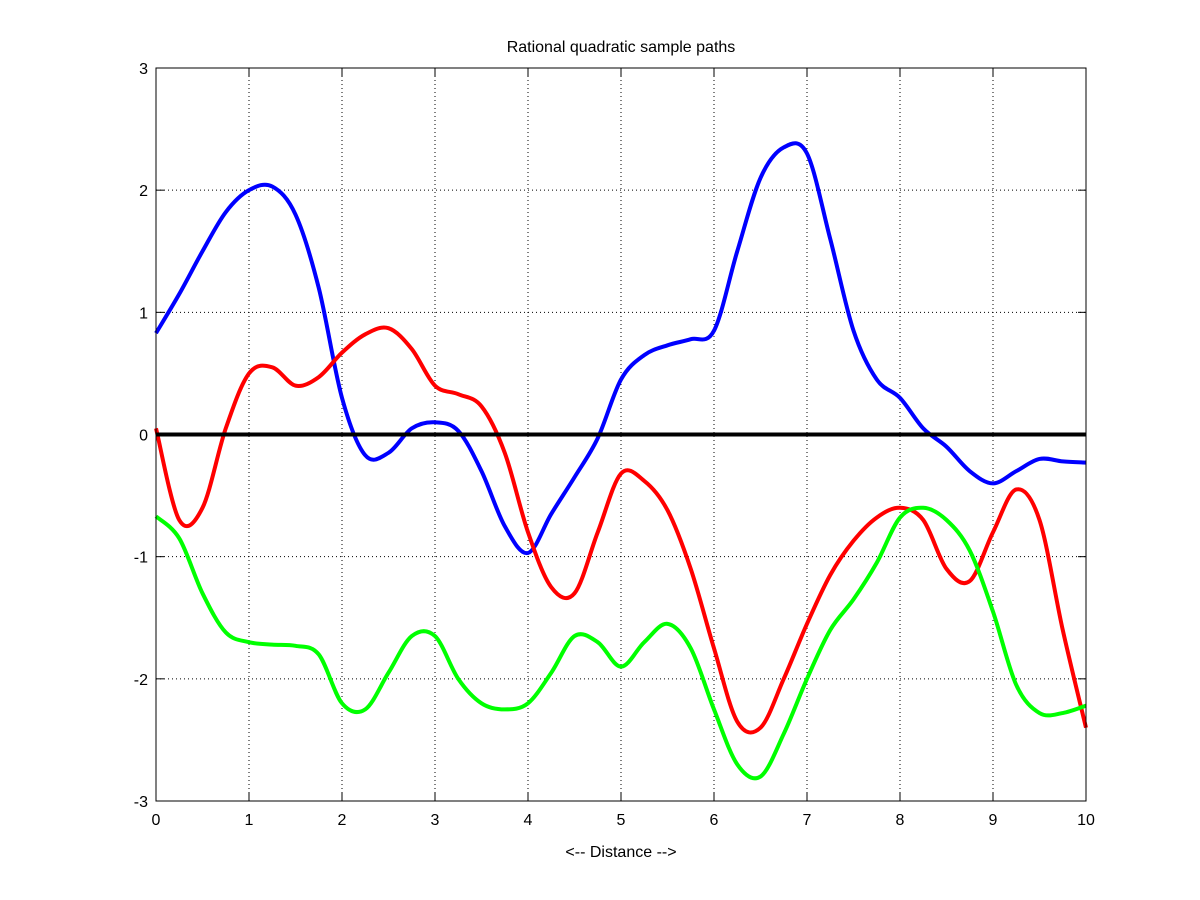 The width and height of the screenshot is (1200, 900). I want to click on x-tick-label: 10, so click(1086, 820).